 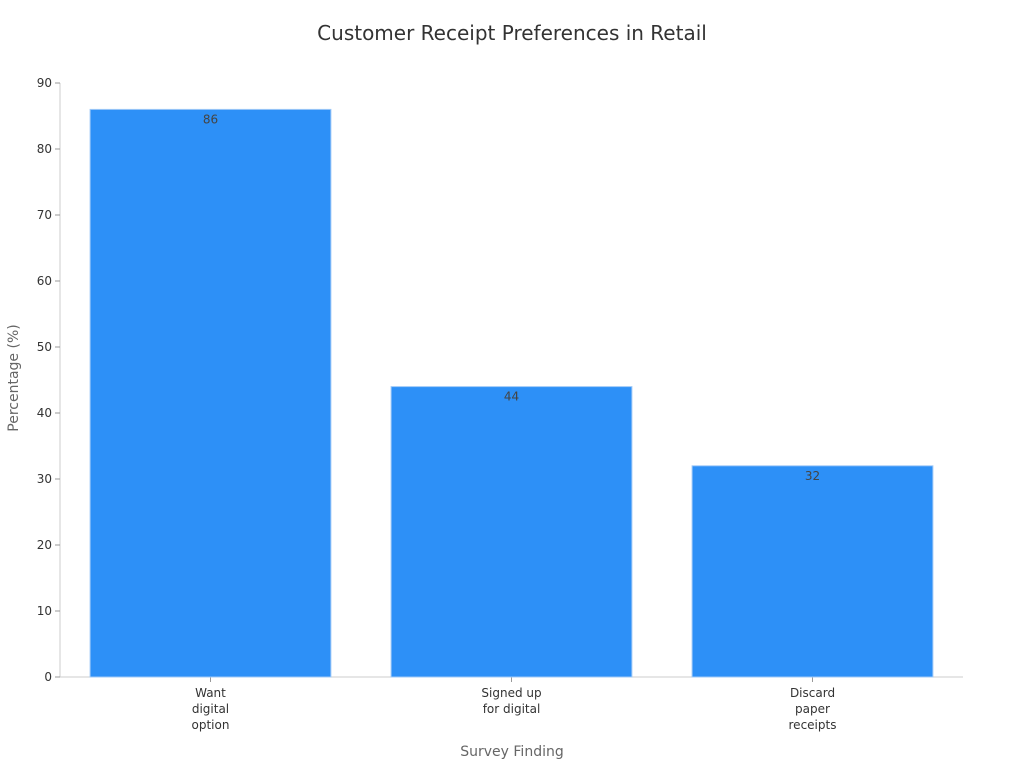 What do you see at coordinates (210, 119) in the screenshot?
I see `bar-value-label: 86` at bounding box center [210, 119].